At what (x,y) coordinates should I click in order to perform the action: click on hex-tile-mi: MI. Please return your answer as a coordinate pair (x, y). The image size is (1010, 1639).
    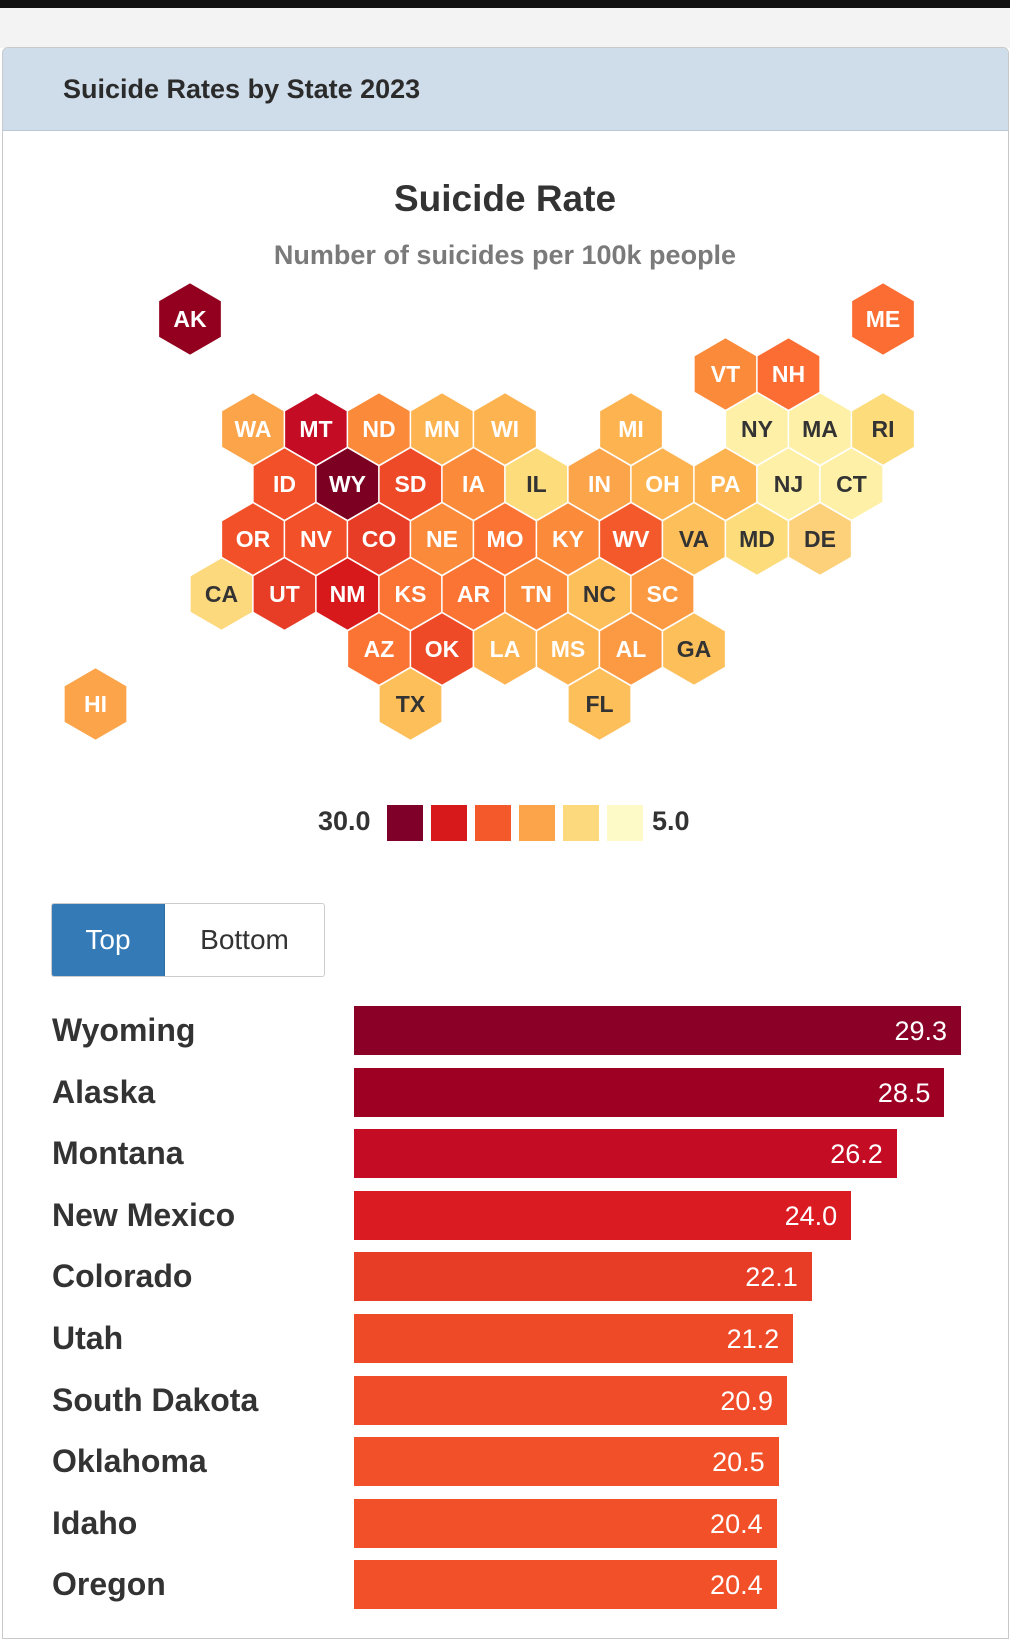
    Looking at the image, I should click on (631, 429).